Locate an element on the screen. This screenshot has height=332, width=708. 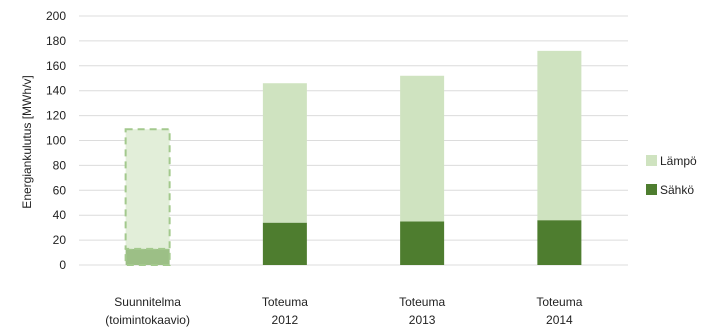
x-category-label: 2014 is located at coordinates (559, 320).